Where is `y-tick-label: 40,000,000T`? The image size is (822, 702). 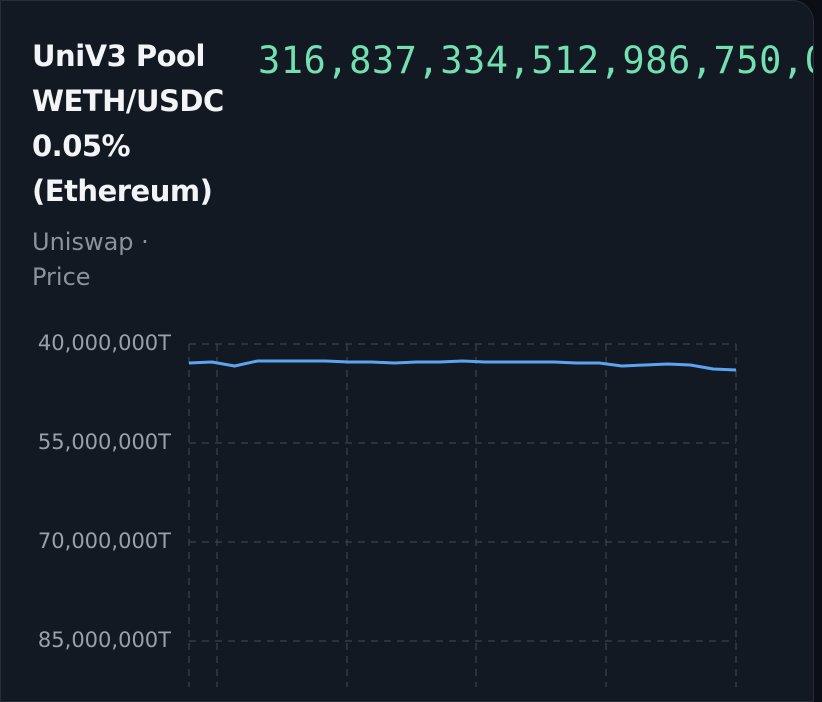 y-tick-label: 40,000,000T is located at coordinates (104, 343).